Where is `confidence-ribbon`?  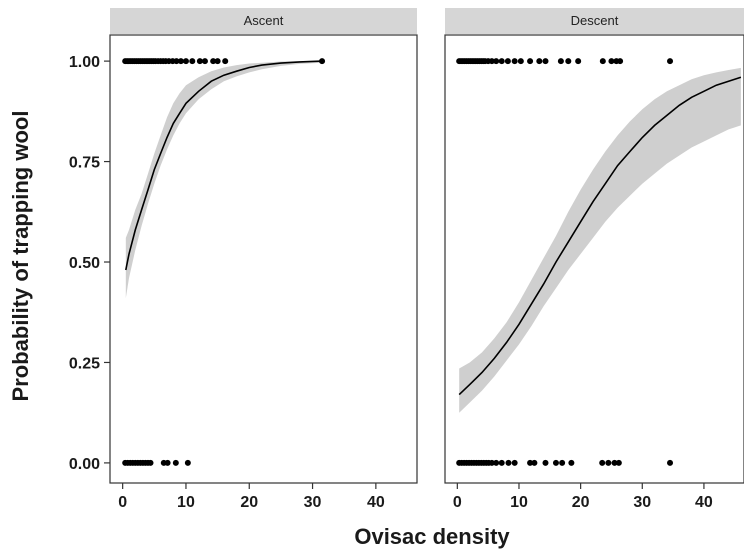 confidence-ribbon is located at coordinates (224, 180).